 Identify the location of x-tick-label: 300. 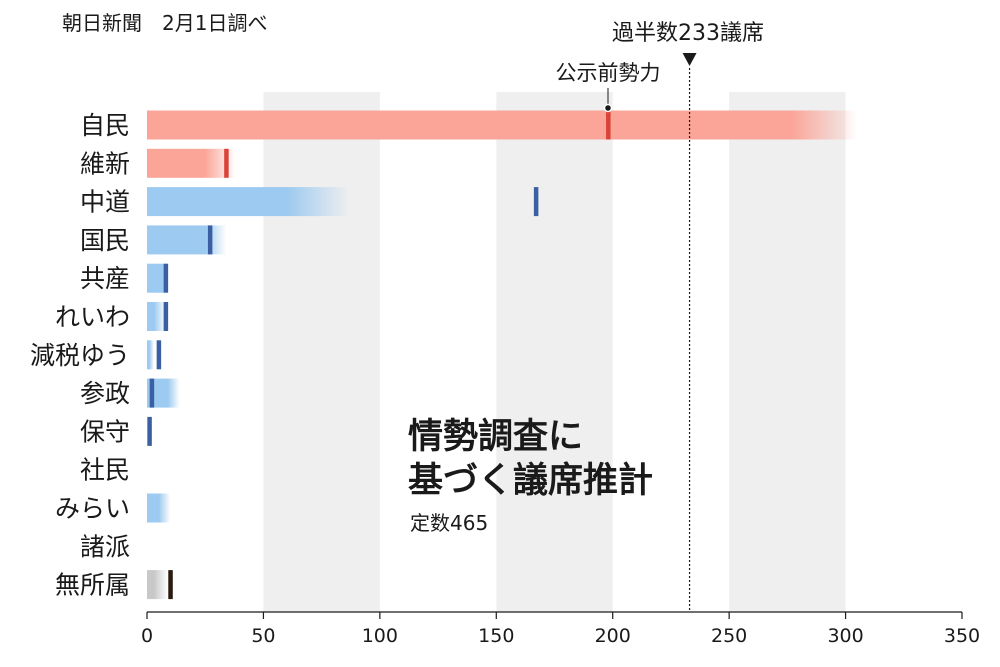
(845, 636).